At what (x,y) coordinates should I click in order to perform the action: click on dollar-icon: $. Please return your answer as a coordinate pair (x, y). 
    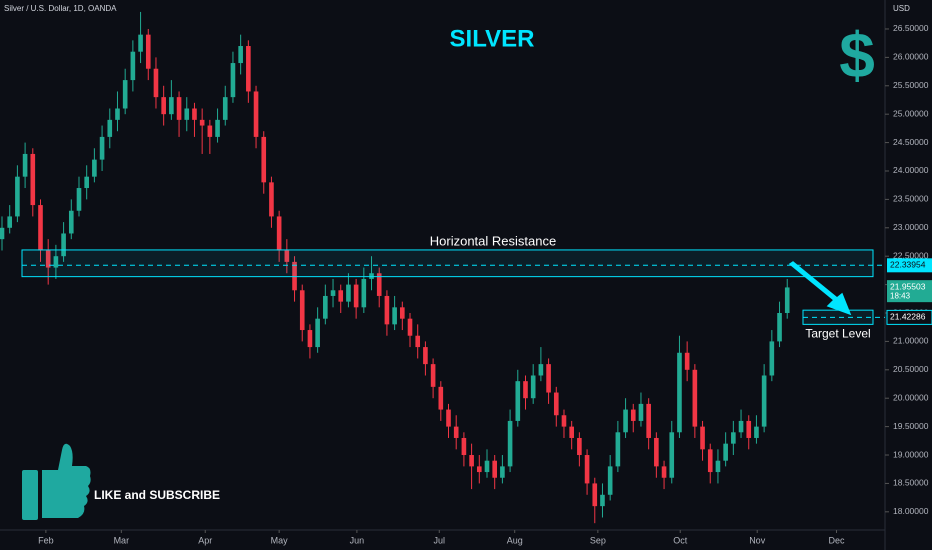
    Looking at the image, I should click on (857, 55).